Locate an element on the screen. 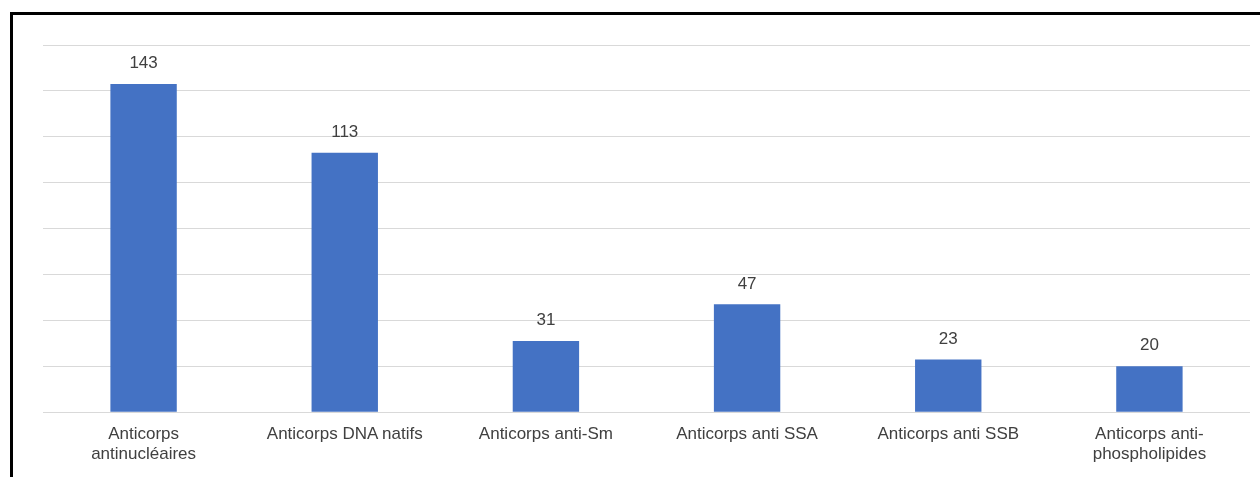 Image resolution: width=1260 pixels, height=477 pixels. x-tick-label: Anticorps anti-Sm is located at coordinates (545, 434).